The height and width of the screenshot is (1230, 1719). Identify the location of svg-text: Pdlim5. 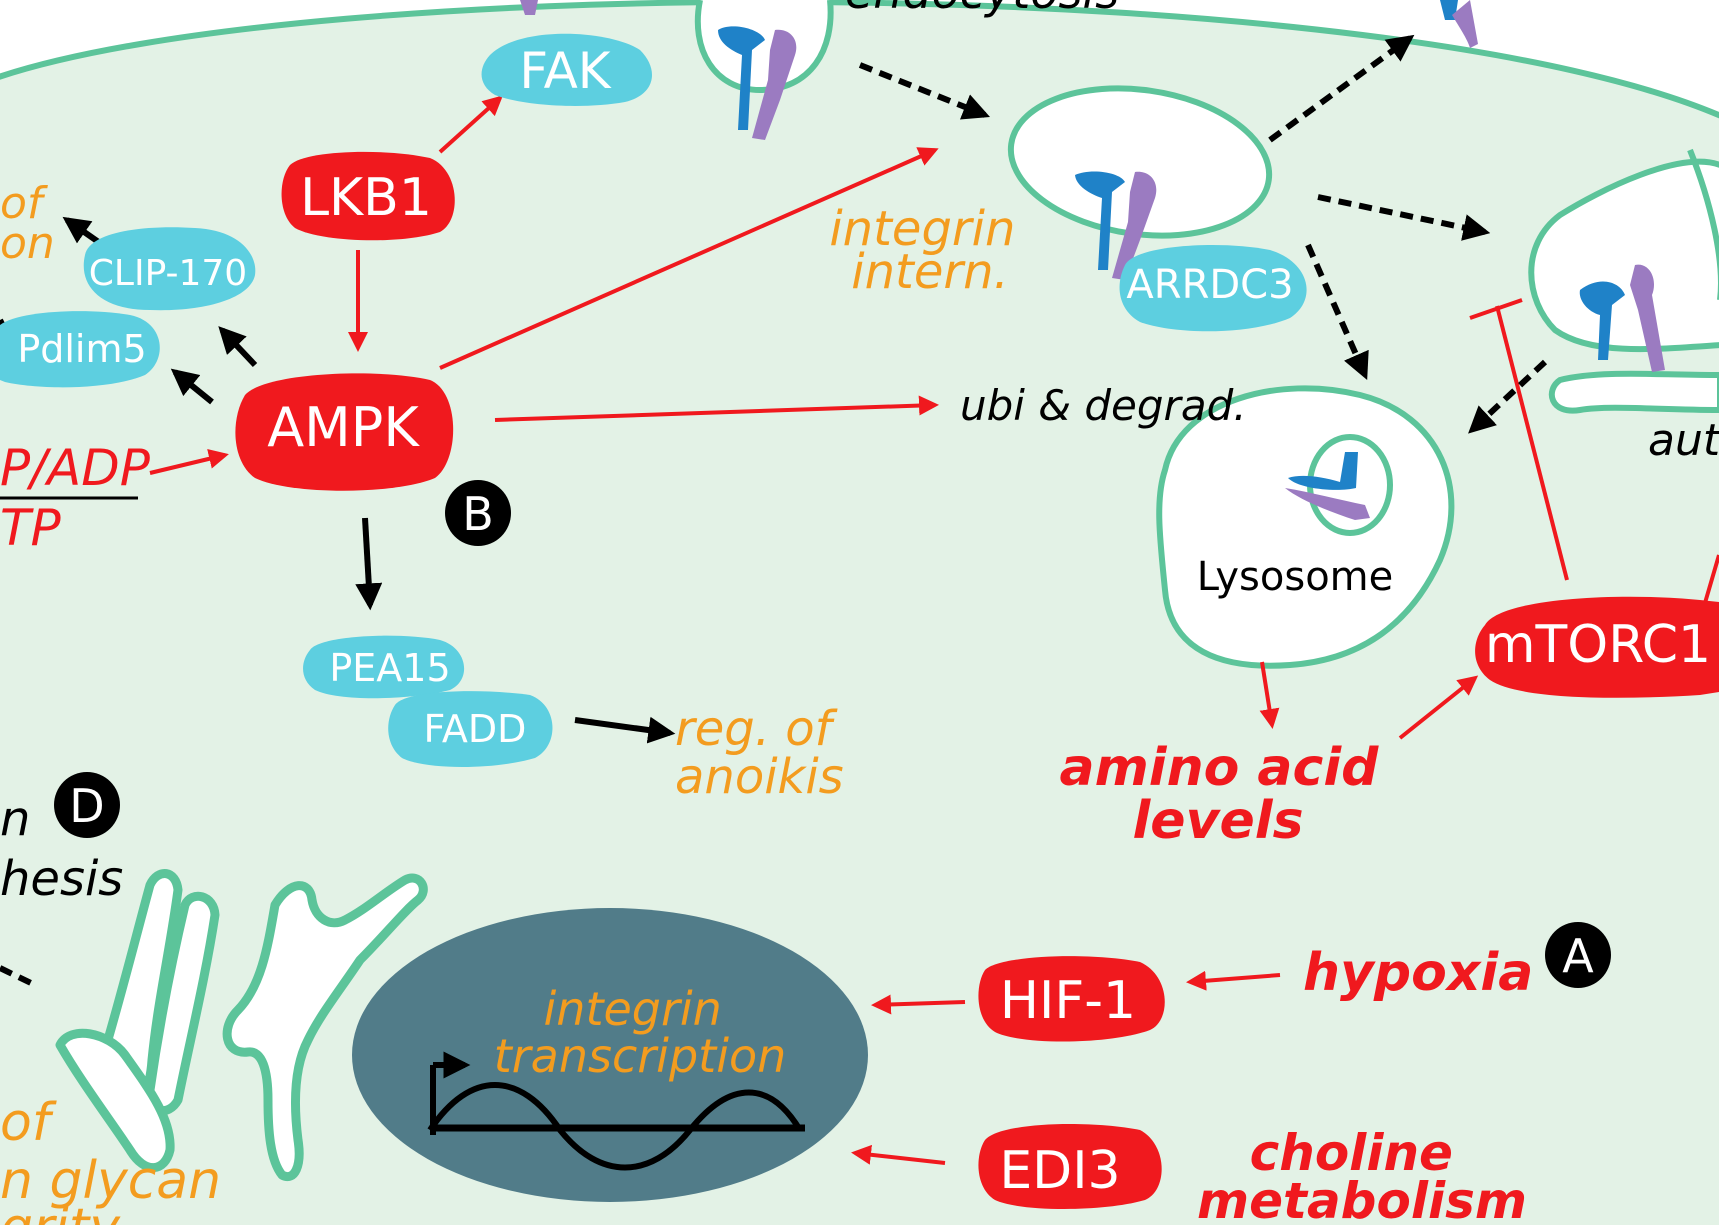
(81, 349).